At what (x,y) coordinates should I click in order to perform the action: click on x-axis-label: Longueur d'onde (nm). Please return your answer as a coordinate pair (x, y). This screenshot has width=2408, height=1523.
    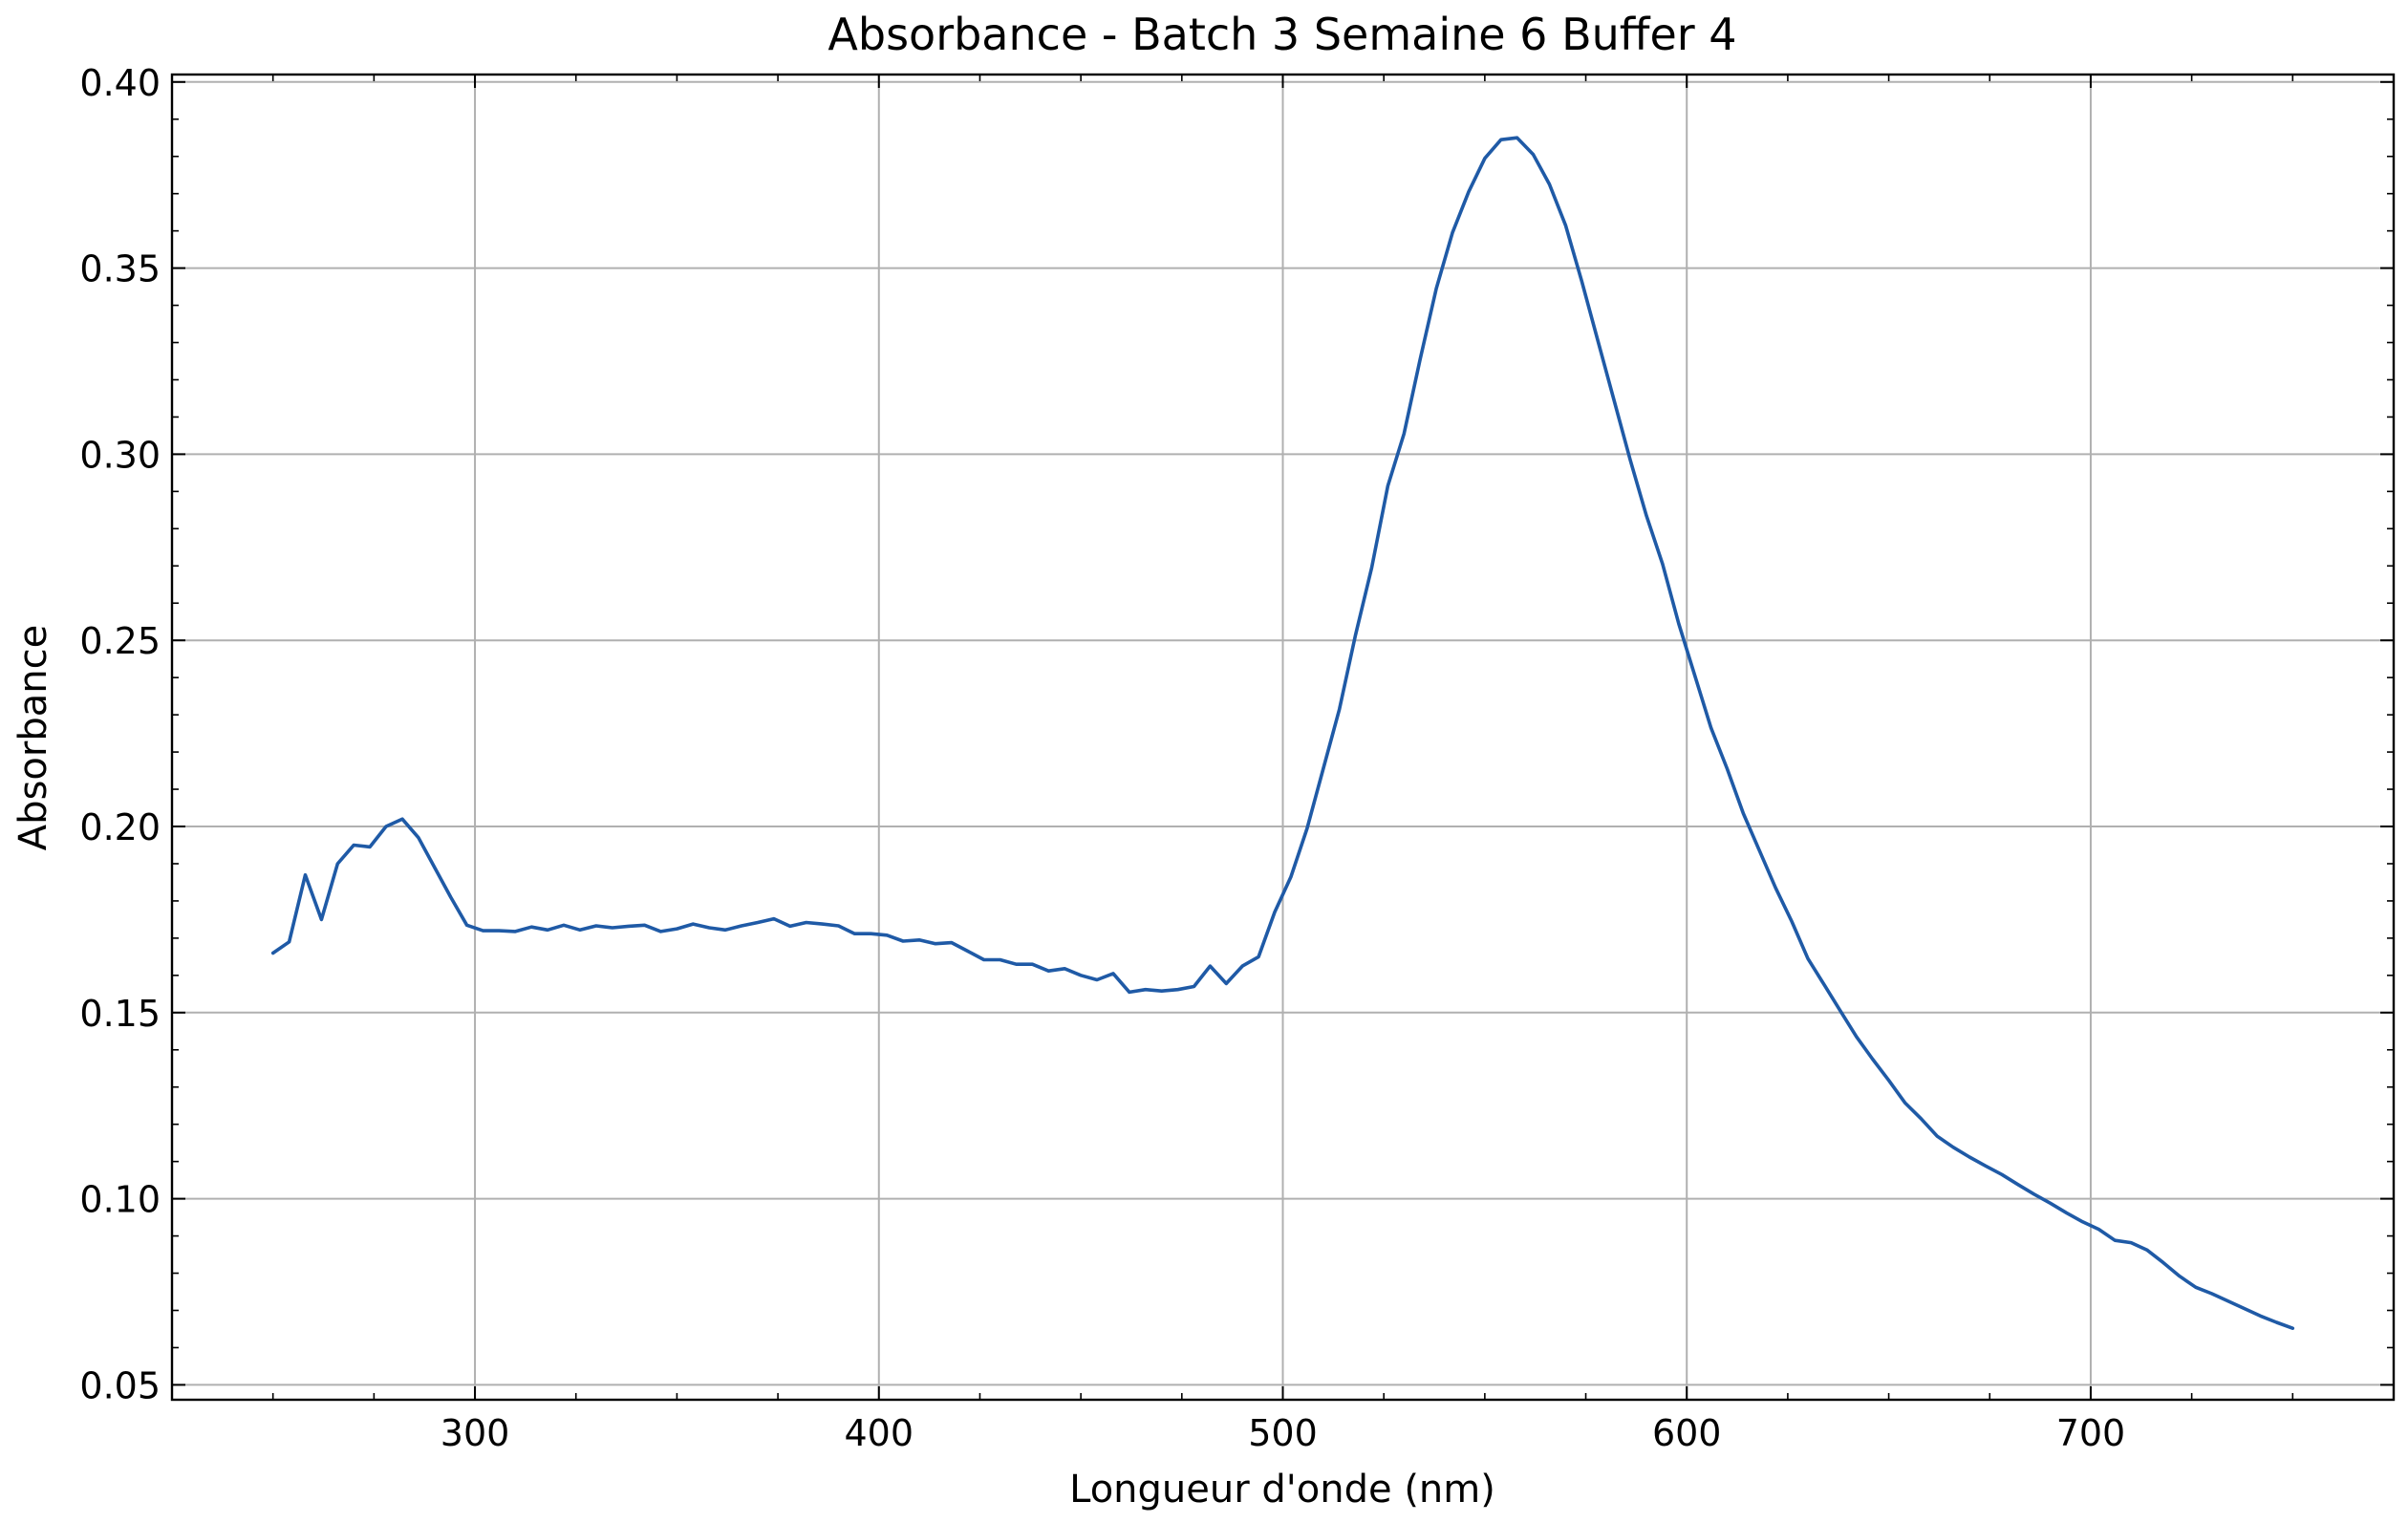
    Looking at the image, I should click on (1282, 1490).